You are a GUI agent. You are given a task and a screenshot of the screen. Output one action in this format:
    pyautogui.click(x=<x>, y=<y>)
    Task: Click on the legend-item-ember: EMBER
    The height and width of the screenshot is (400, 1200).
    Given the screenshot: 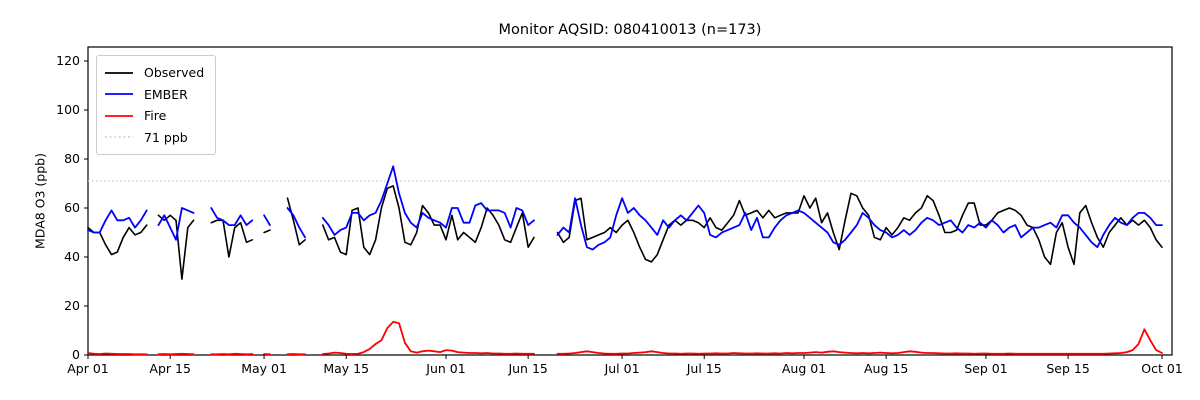 What is the action you would take?
    pyautogui.click(x=154, y=95)
    